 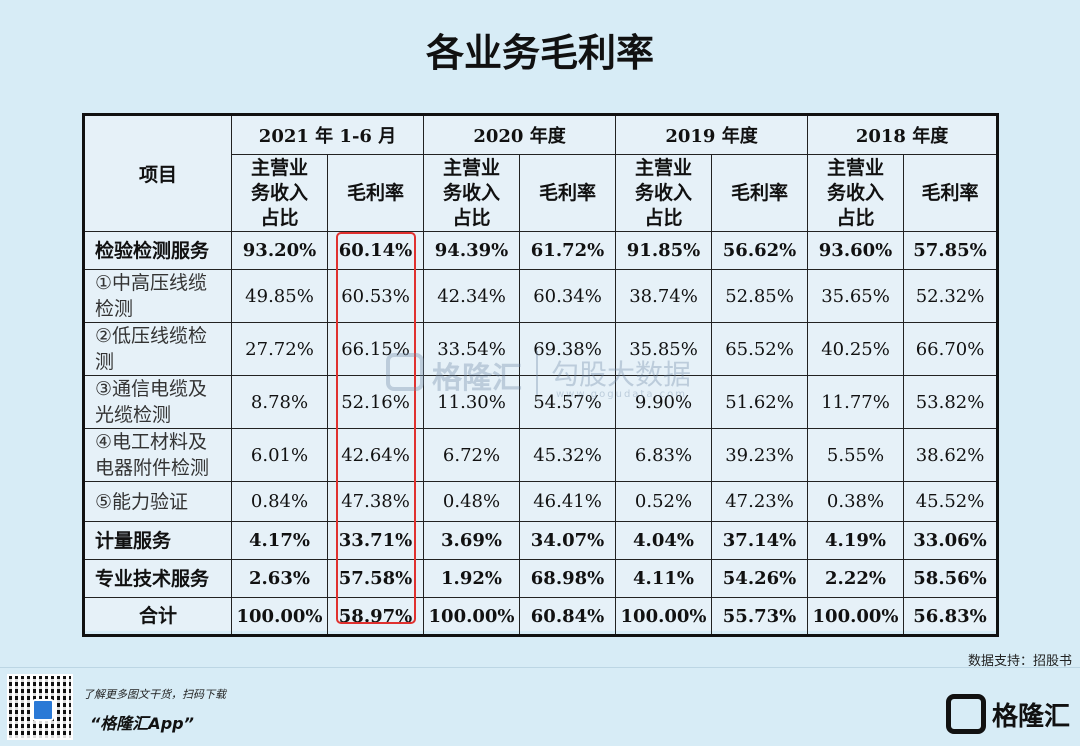 What do you see at coordinates (157, 616) in the screenshot?
I see `row-label-line: 合计` at bounding box center [157, 616].